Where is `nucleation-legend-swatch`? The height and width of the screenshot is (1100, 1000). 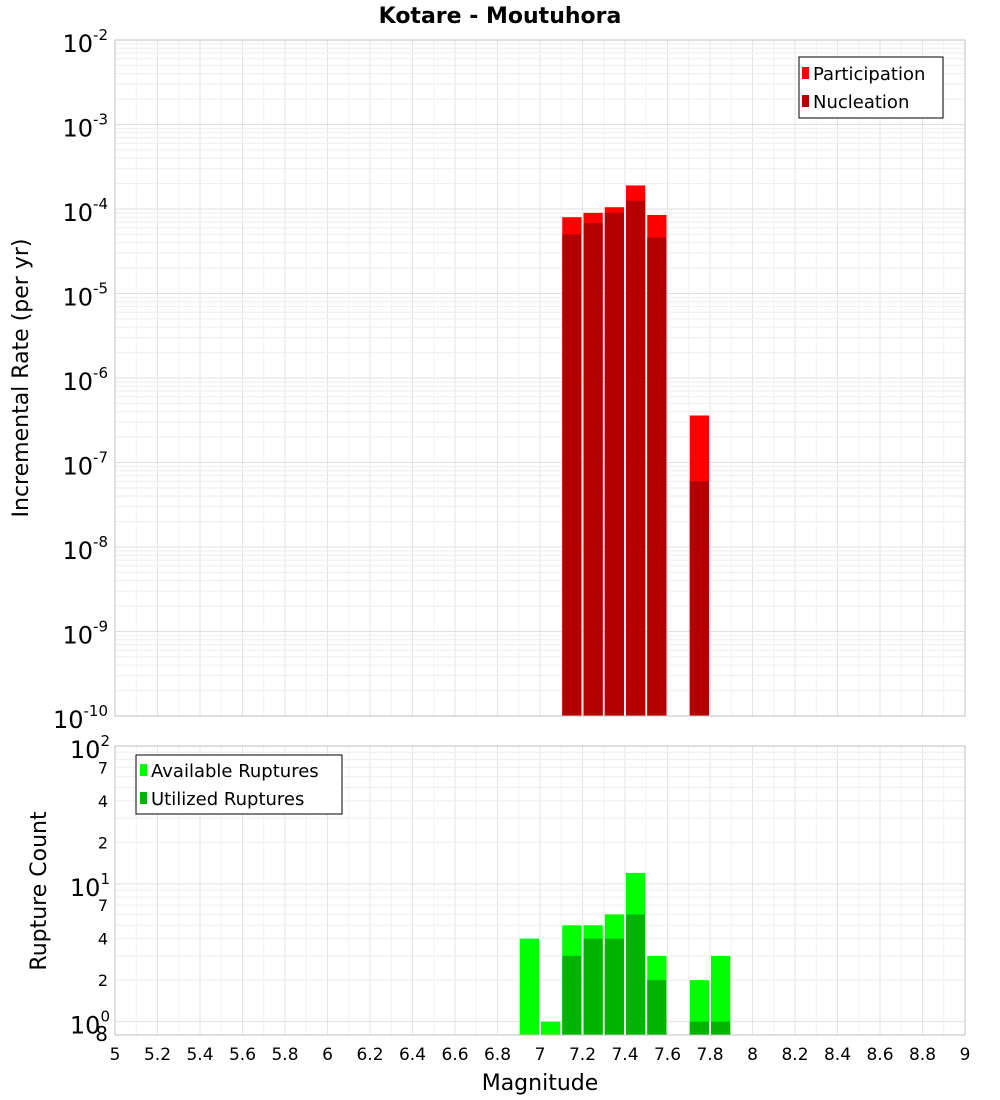 nucleation-legend-swatch is located at coordinates (805, 101).